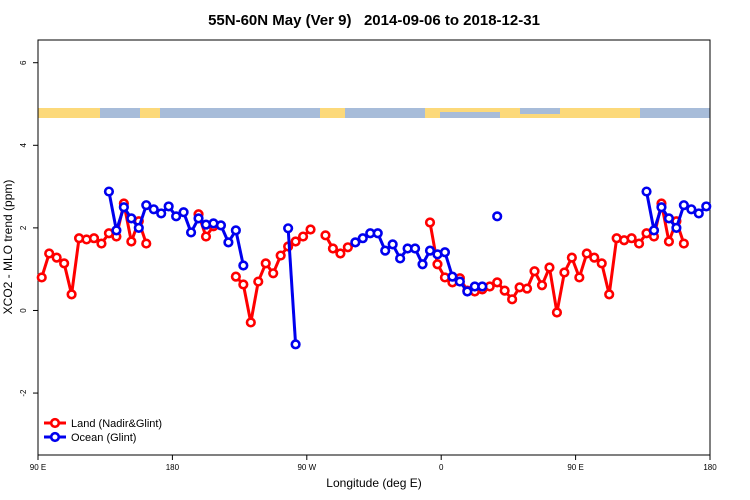 The height and width of the screenshot is (500, 750). What do you see at coordinates (292, 286) in the screenshot?
I see `series-line` at bounding box center [292, 286].